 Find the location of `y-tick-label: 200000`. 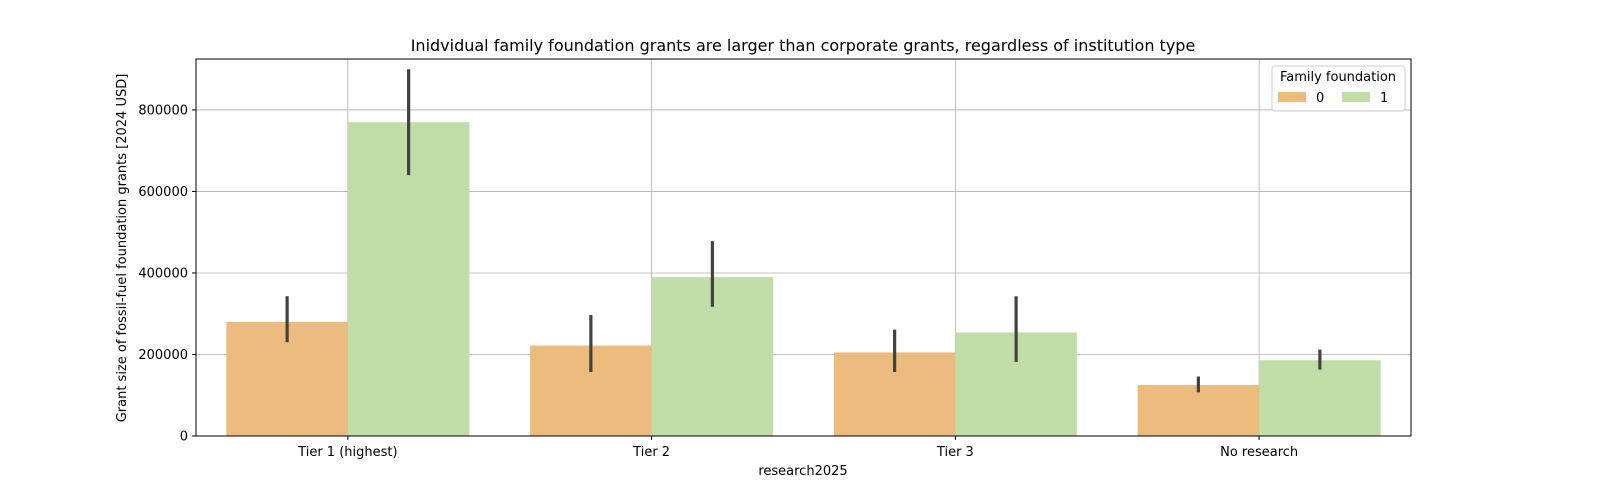

y-tick-label: 200000 is located at coordinates (163, 355).